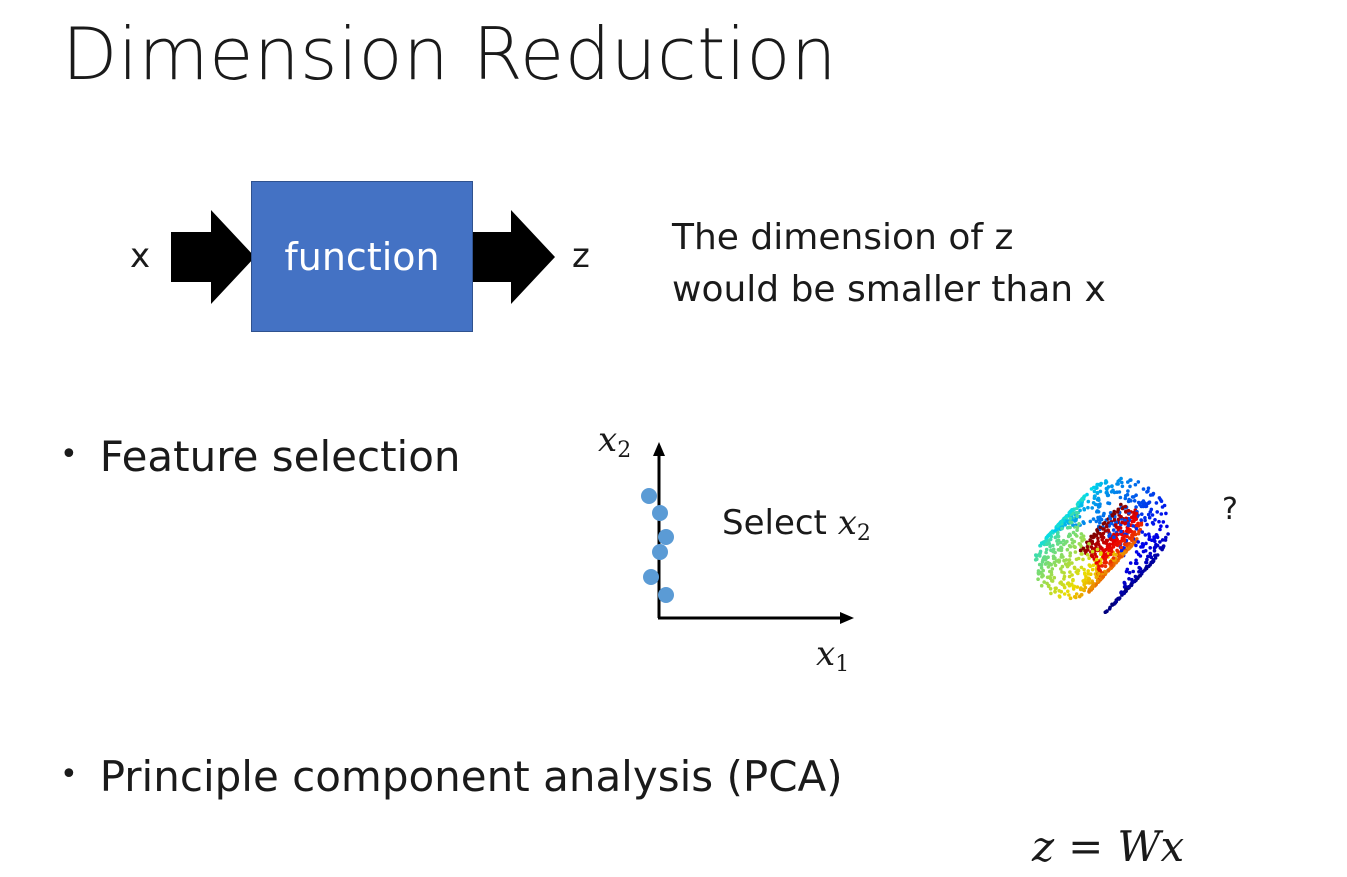  I want to click on x-axis-label: x1, so click(832, 655).